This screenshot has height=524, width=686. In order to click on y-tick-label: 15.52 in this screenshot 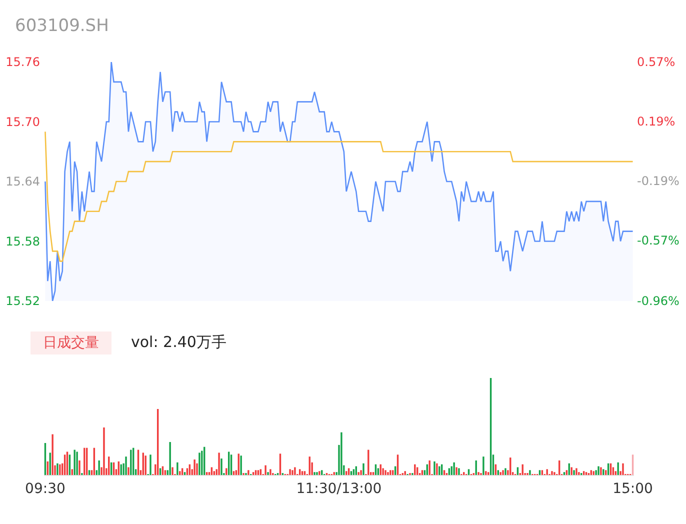, I will do `click(23, 301)`.